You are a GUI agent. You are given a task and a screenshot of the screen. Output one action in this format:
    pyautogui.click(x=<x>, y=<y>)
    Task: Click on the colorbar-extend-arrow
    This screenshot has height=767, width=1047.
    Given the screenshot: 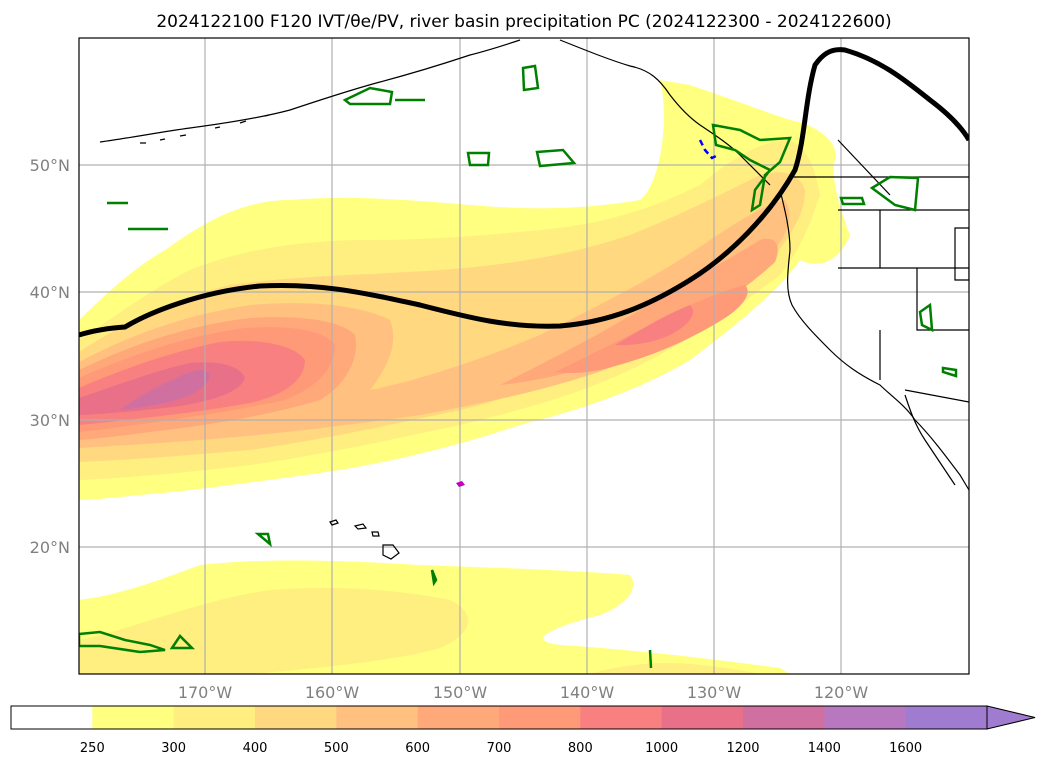 What is the action you would take?
    pyautogui.click(x=1011, y=717)
    